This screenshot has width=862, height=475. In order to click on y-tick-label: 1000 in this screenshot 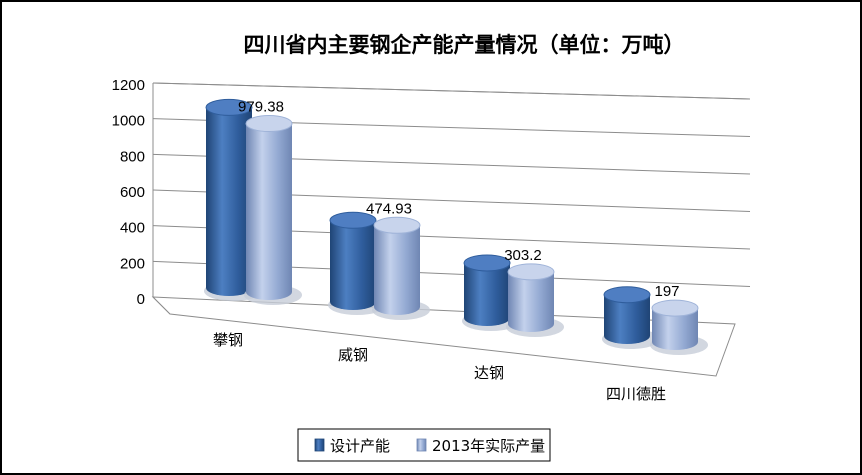, I will do `click(128, 121)`.